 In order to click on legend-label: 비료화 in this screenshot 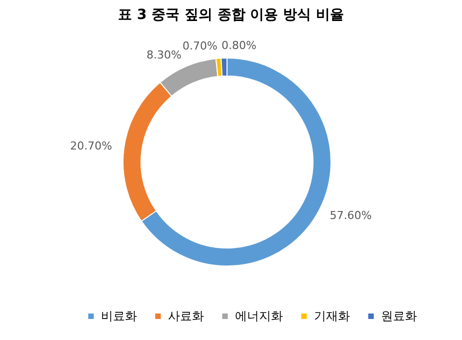, I will do `click(119, 316)`.